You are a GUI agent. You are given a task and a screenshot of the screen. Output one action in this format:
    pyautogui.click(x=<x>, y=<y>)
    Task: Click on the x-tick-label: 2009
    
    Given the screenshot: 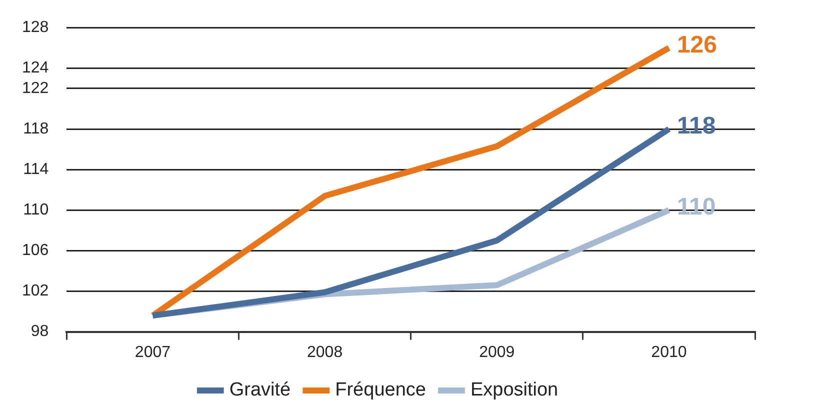 What is the action you would take?
    pyautogui.click(x=497, y=352)
    